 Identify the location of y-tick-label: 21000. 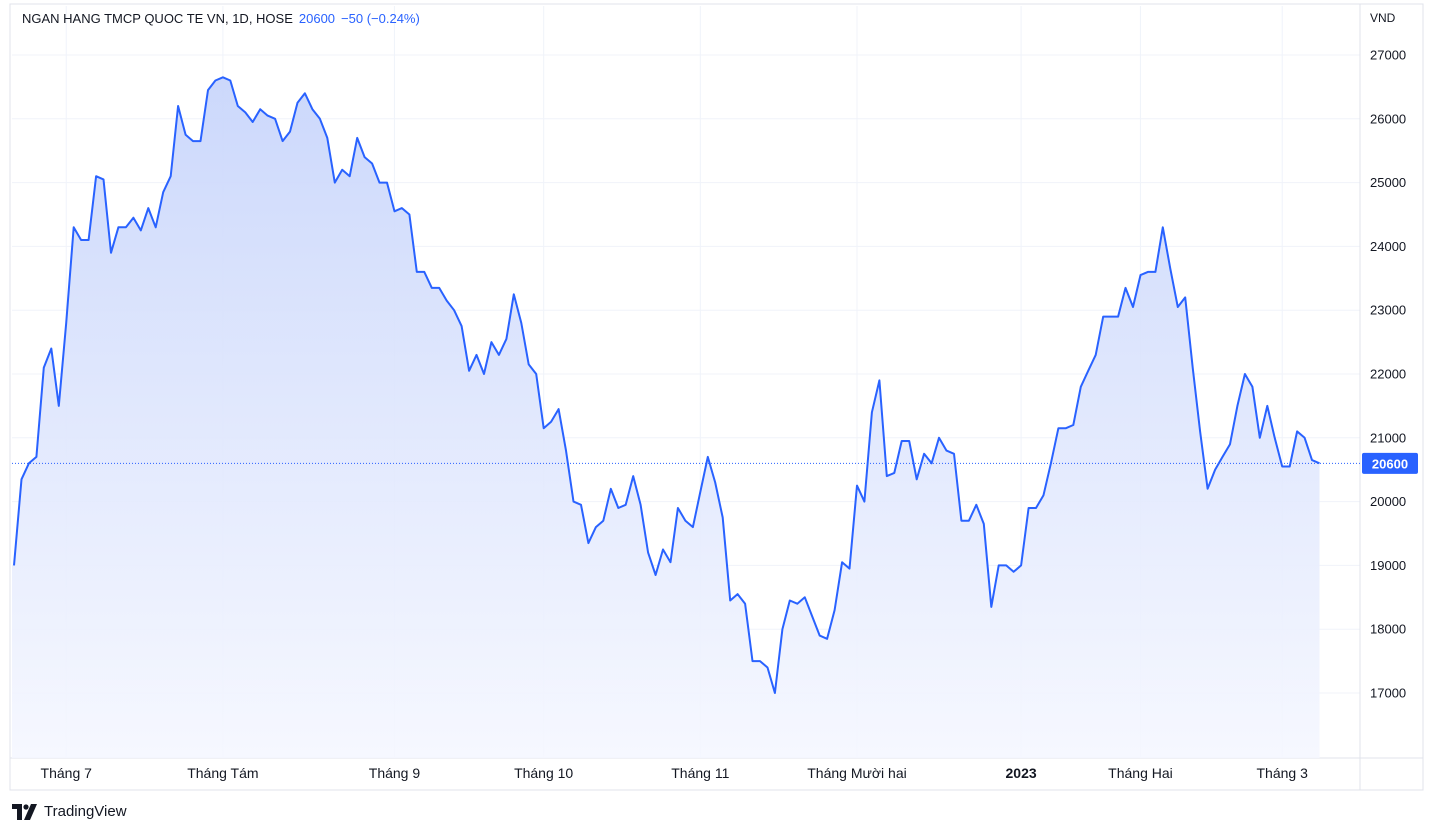
(1388, 437).